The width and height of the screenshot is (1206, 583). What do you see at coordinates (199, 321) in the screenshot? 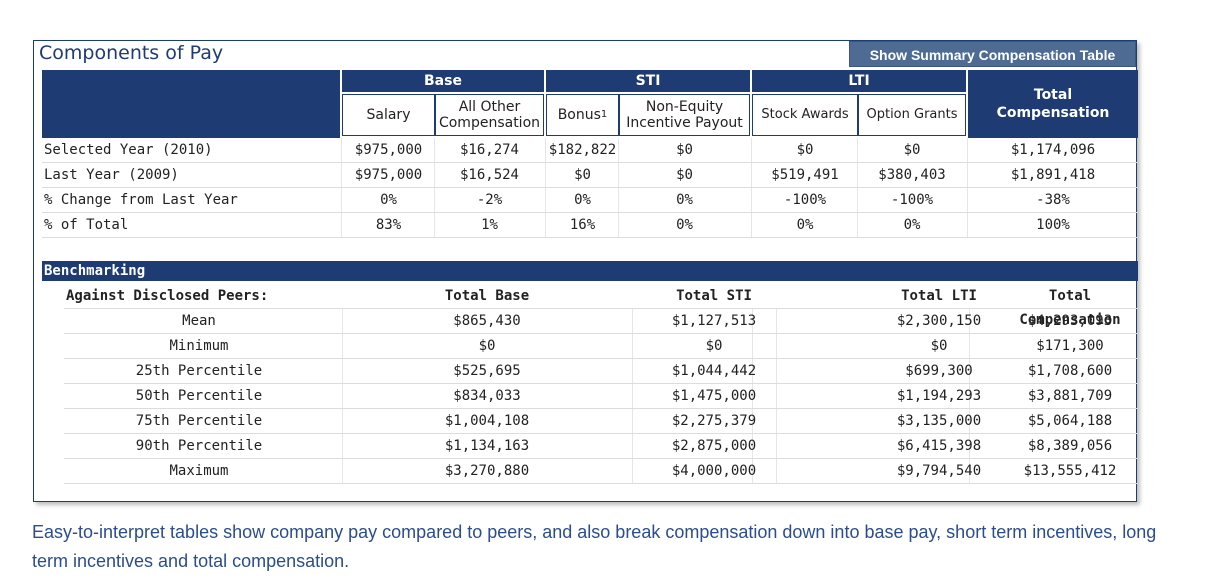
I see `bench-row-label: Mean` at bounding box center [199, 321].